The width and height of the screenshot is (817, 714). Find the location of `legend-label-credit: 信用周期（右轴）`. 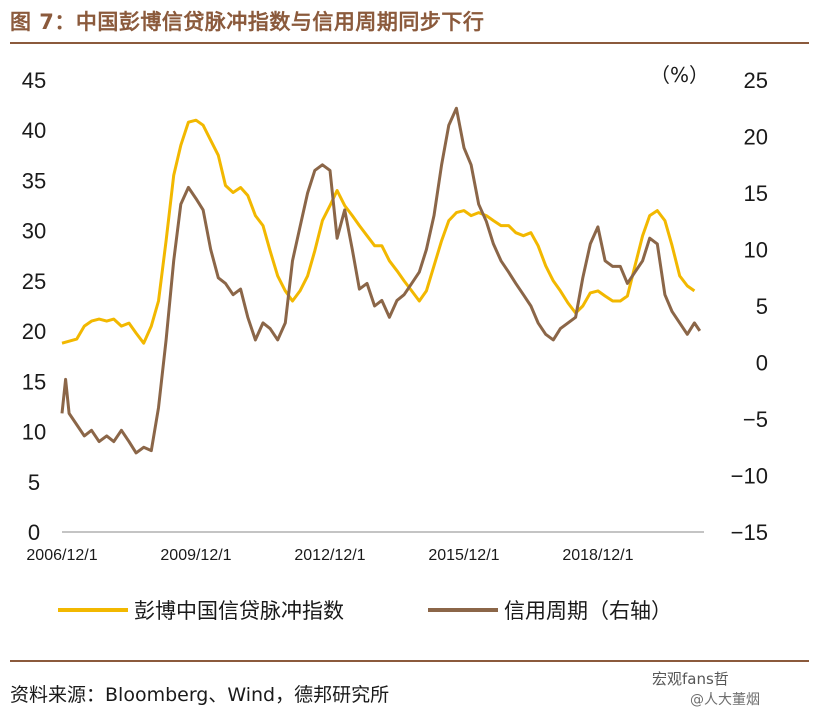

legend-label-credit: 信用周期（右轴） is located at coordinates (588, 611).